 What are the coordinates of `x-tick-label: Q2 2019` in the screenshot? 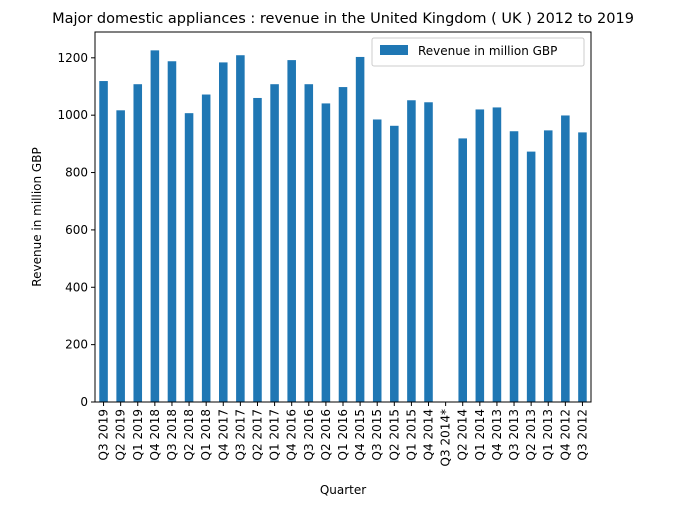 It's located at (121, 434).